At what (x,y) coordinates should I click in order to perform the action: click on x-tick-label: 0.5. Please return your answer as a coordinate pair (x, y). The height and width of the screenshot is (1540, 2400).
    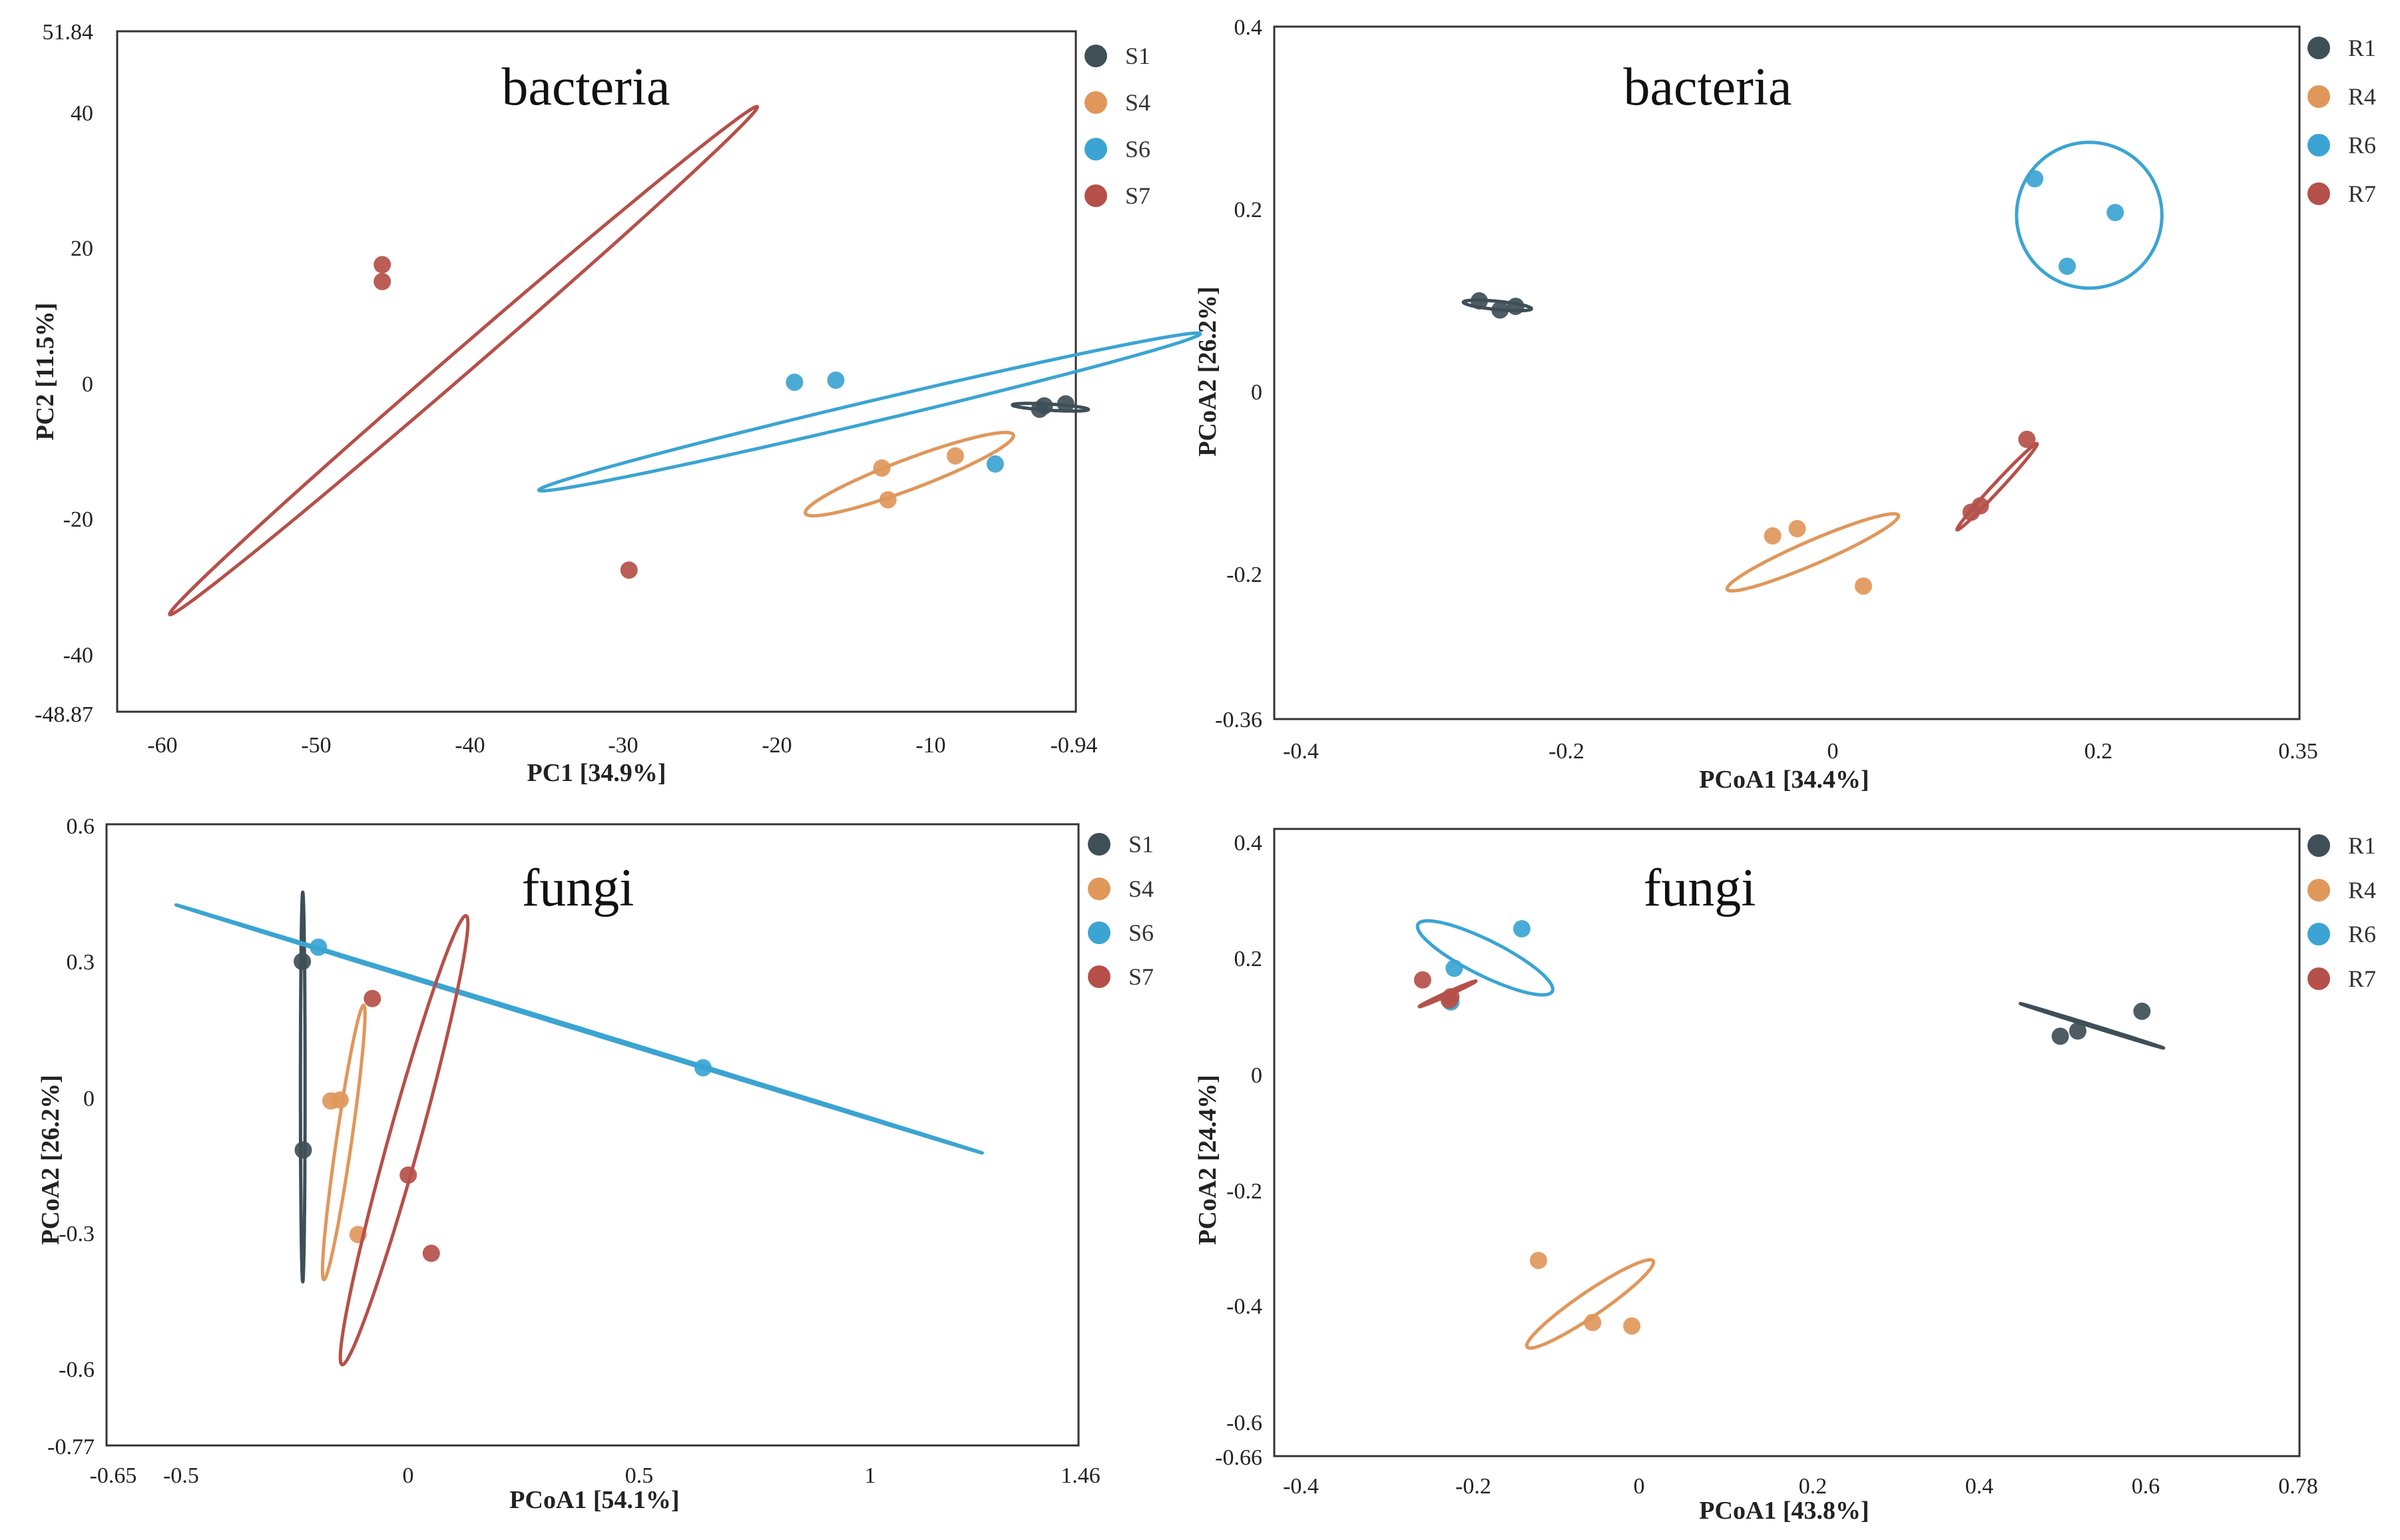
    Looking at the image, I should click on (640, 1475).